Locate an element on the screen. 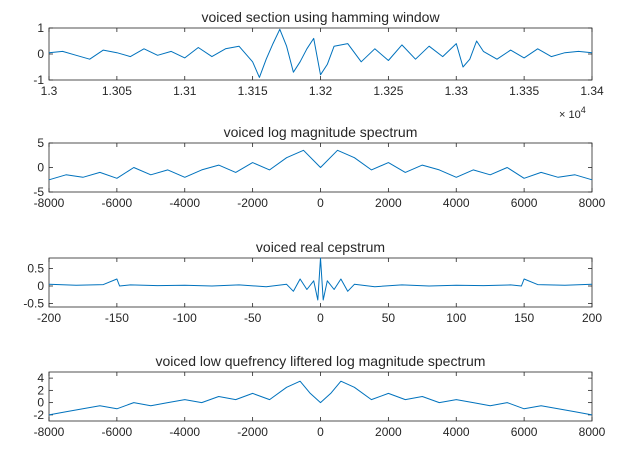 This screenshot has height=473, width=627. x-tick-label: 1.33 is located at coordinates (457, 91).